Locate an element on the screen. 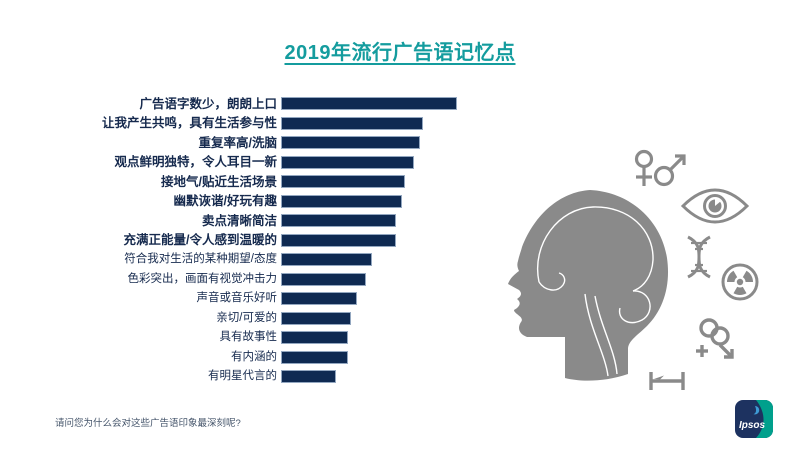  ruler-icon is located at coordinates (667, 381).